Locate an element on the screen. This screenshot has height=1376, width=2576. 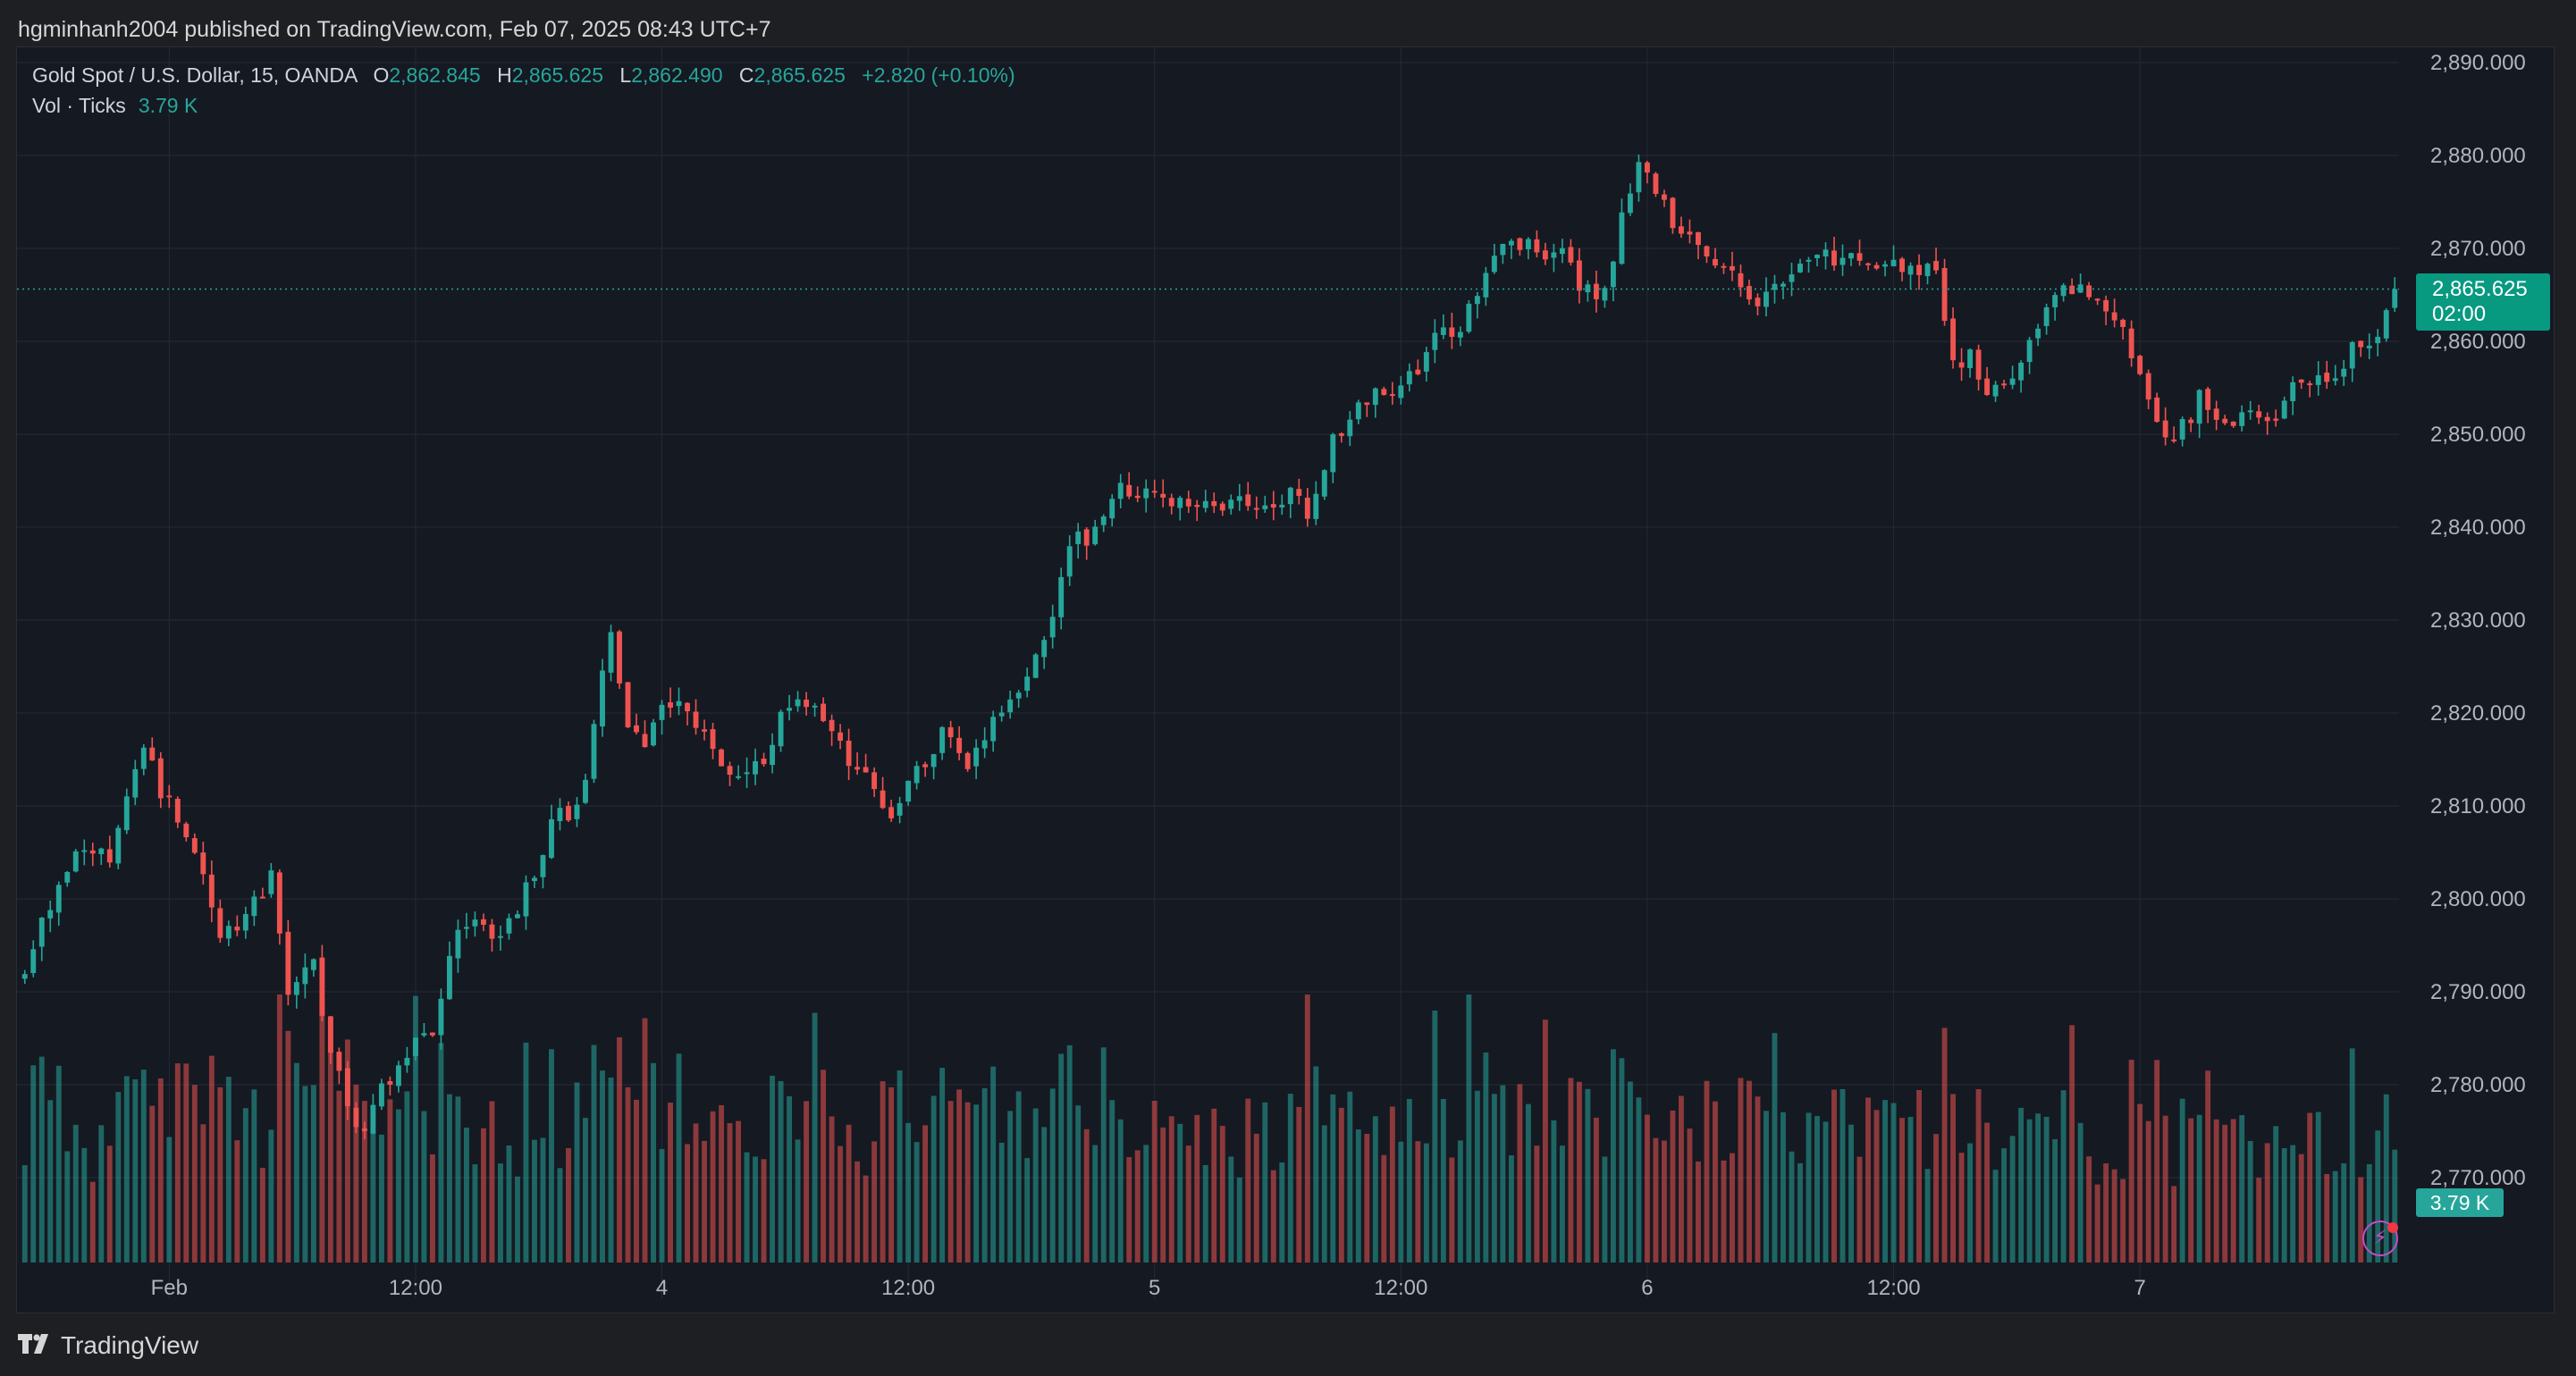
price-tick-label: 2,830.000 is located at coordinates (2478, 620).